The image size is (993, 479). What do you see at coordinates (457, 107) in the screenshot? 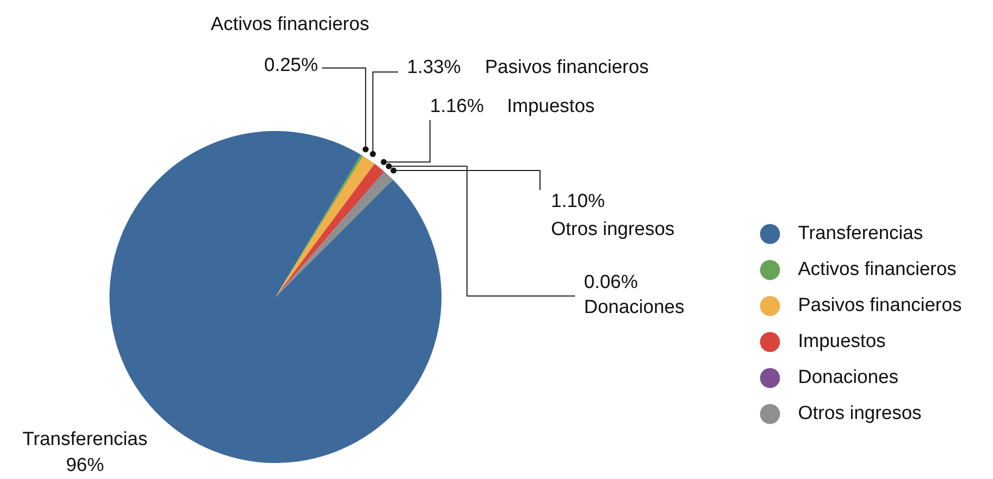
I see `data-label: 1.16%` at bounding box center [457, 107].